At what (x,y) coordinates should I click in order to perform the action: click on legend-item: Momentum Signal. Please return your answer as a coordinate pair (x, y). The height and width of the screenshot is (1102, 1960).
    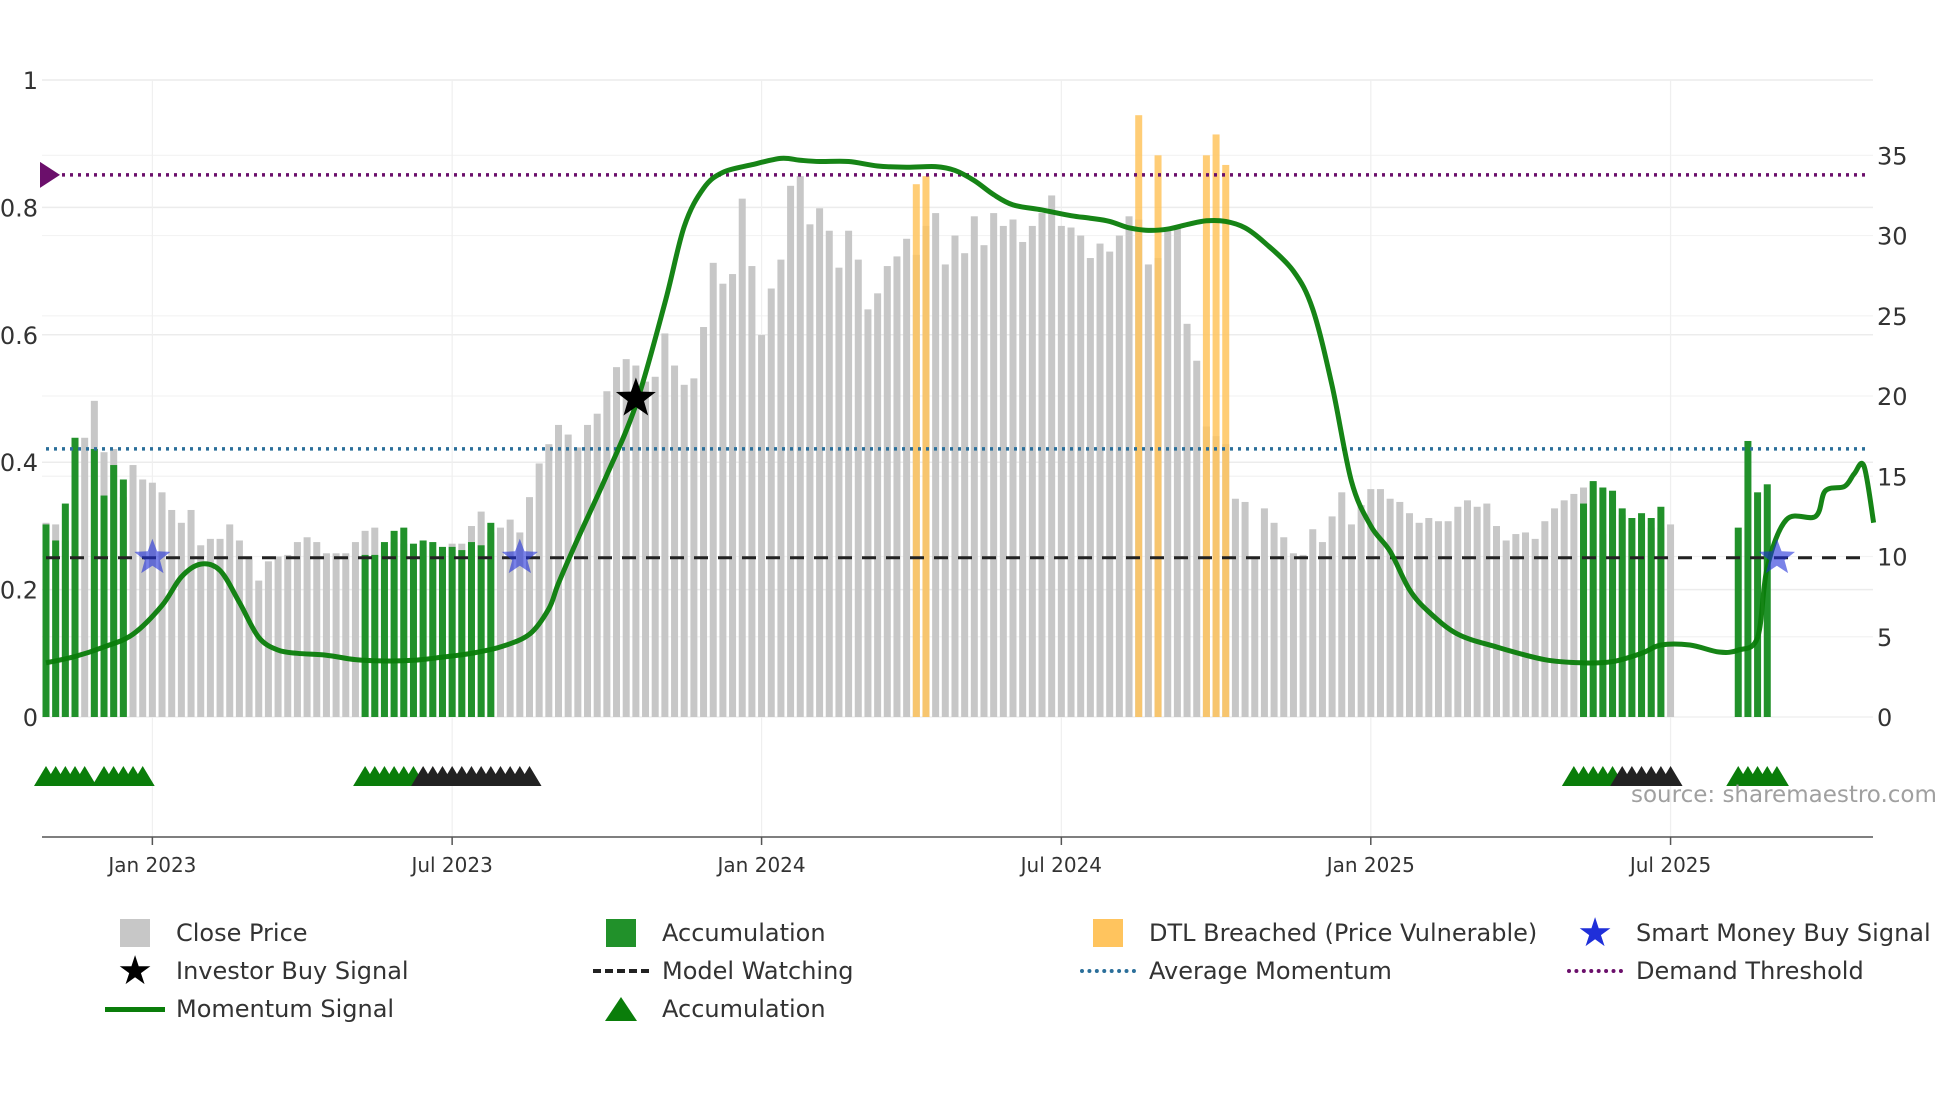
    Looking at the image, I should click on (247, 1009).